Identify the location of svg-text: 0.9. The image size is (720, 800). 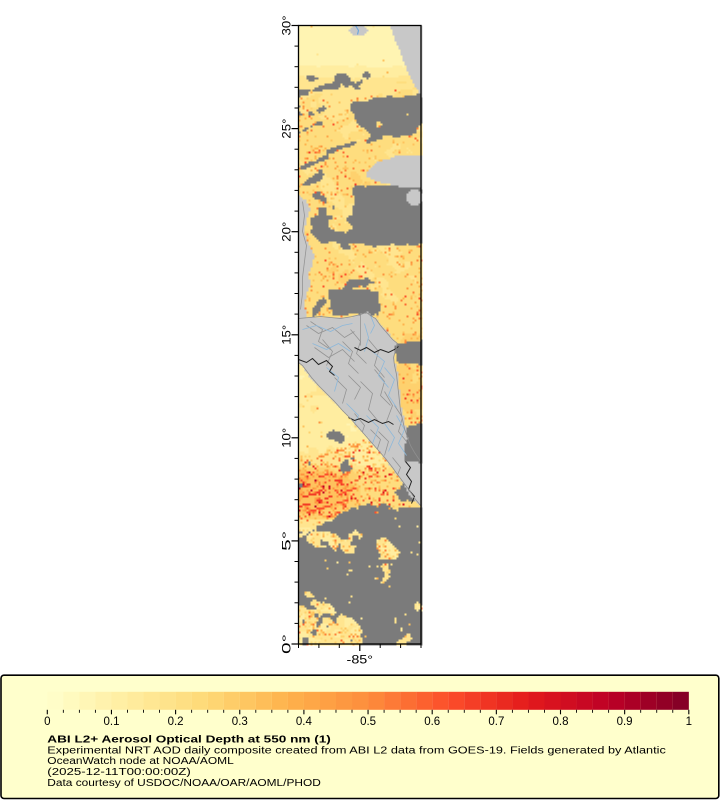
(625, 722).